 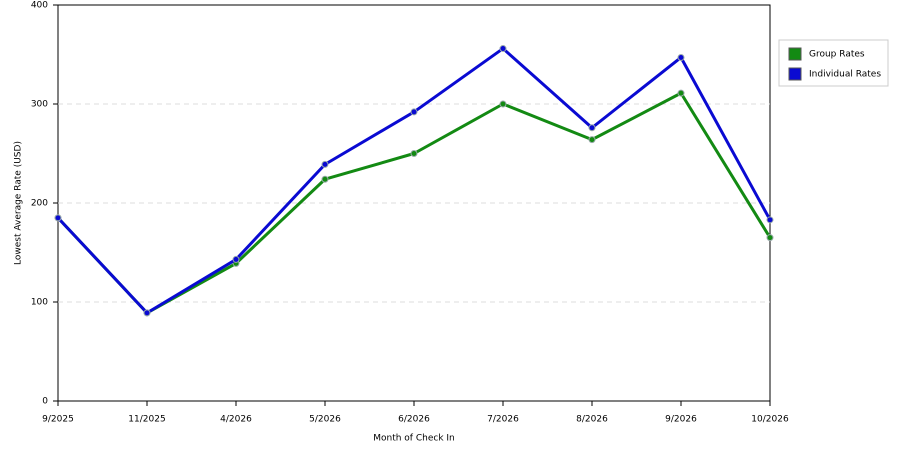 What do you see at coordinates (837, 55) in the screenshot?
I see `legend-label: Group Rates` at bounding box center [837, 55].